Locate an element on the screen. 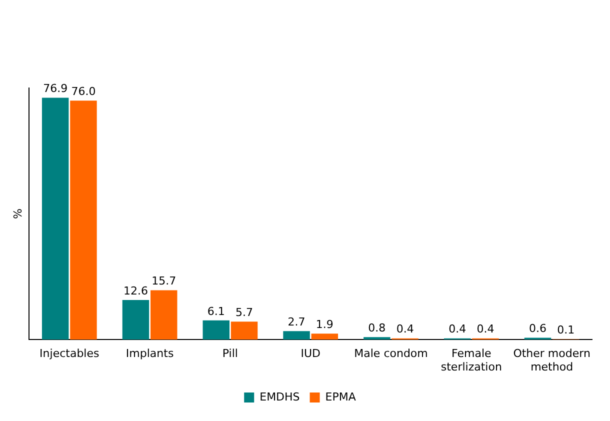  legend-label: EMDHS is located at coordinates (280, 397).